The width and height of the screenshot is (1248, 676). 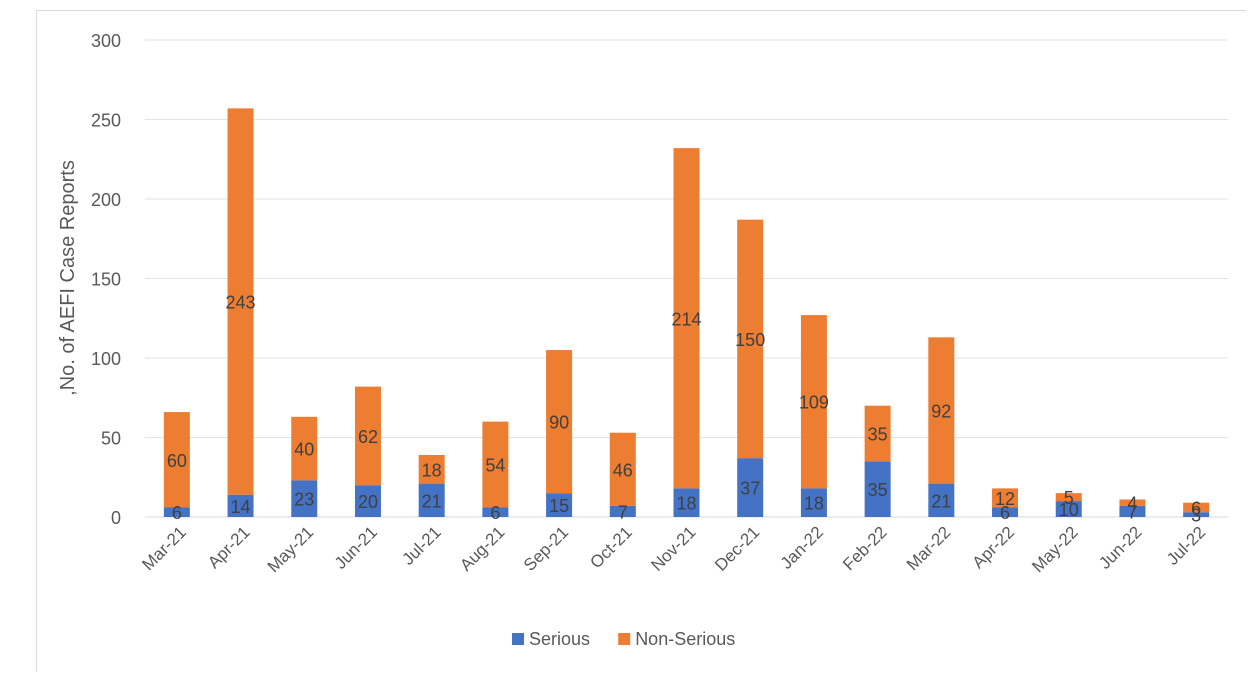 I want to click on legend: Serious Non-Serious, so click(x=623, y=639).